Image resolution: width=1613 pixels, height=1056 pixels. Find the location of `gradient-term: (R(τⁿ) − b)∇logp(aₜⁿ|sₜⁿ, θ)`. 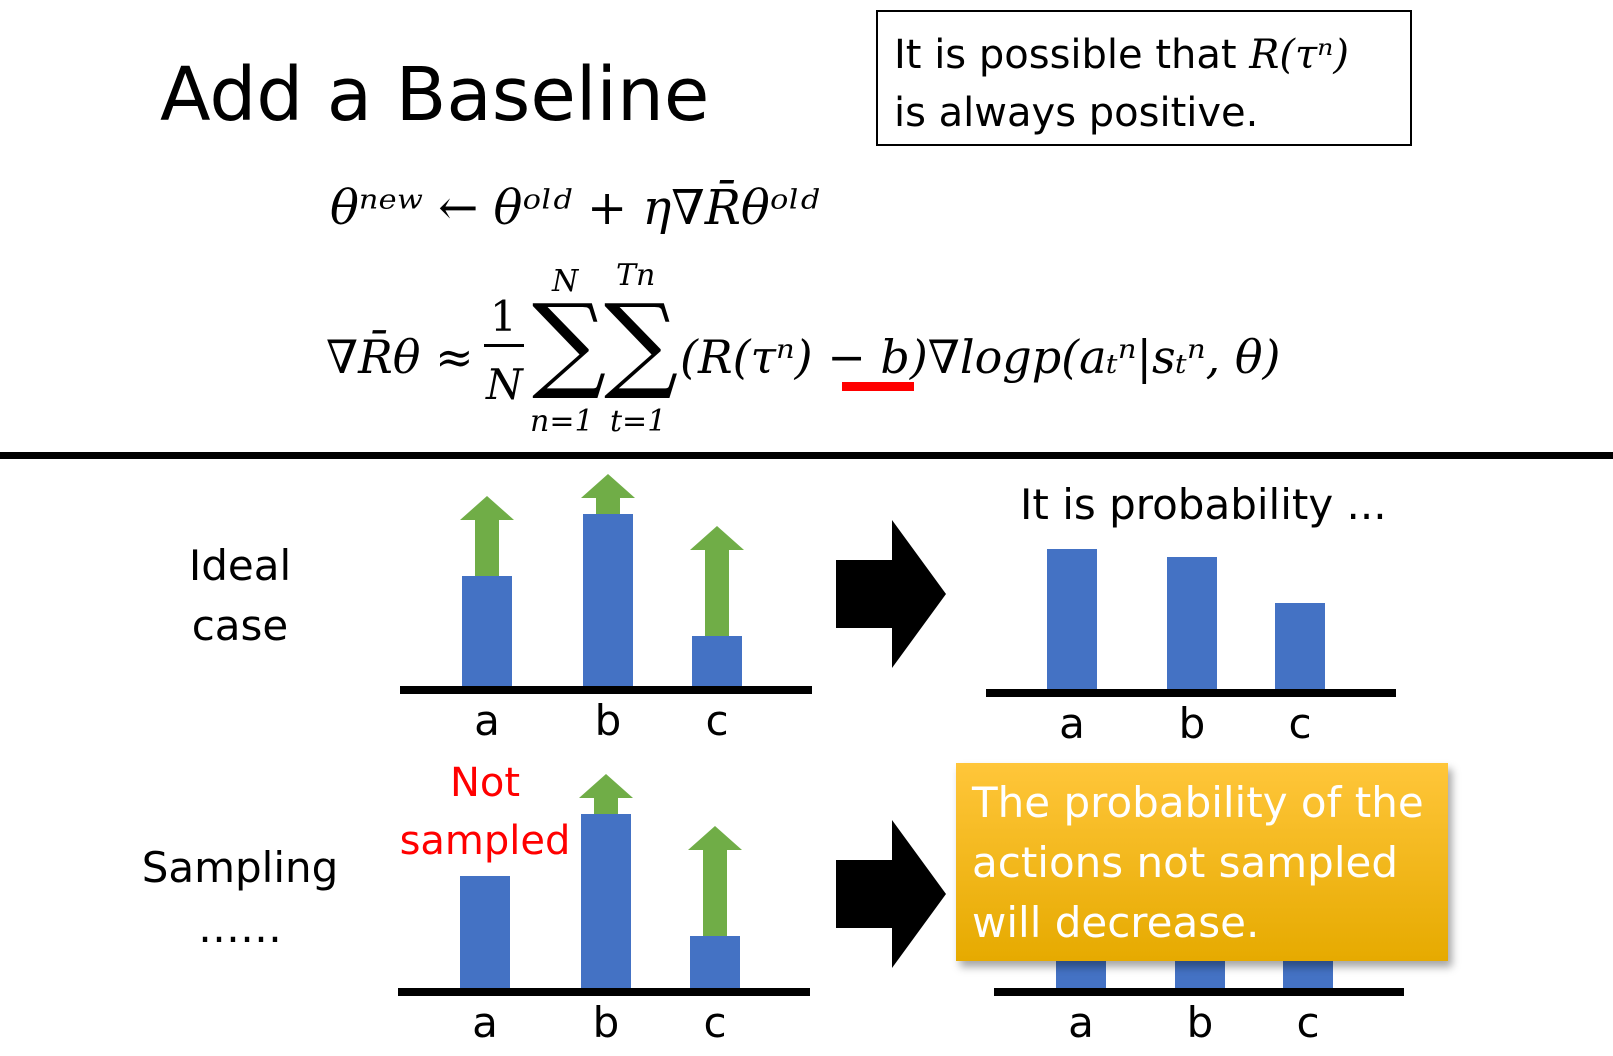

gradient-term: (R(τⁿ) − b)∇logp(aₜⁿ|sₜⁿ, θ) is located at coordinates (980, 357).